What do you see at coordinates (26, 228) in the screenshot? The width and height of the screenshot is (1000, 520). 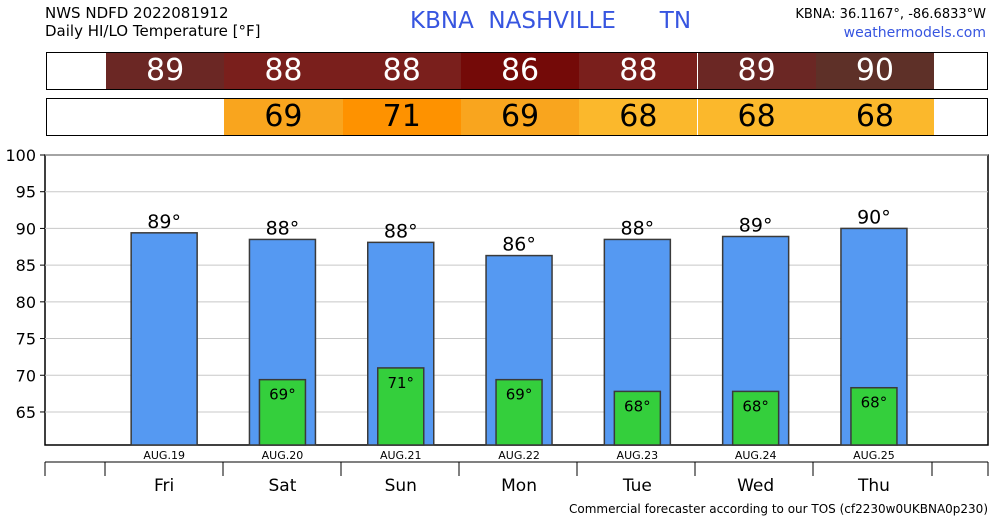 I see `y-tick-label: 90` at bounding box center [26, 228].